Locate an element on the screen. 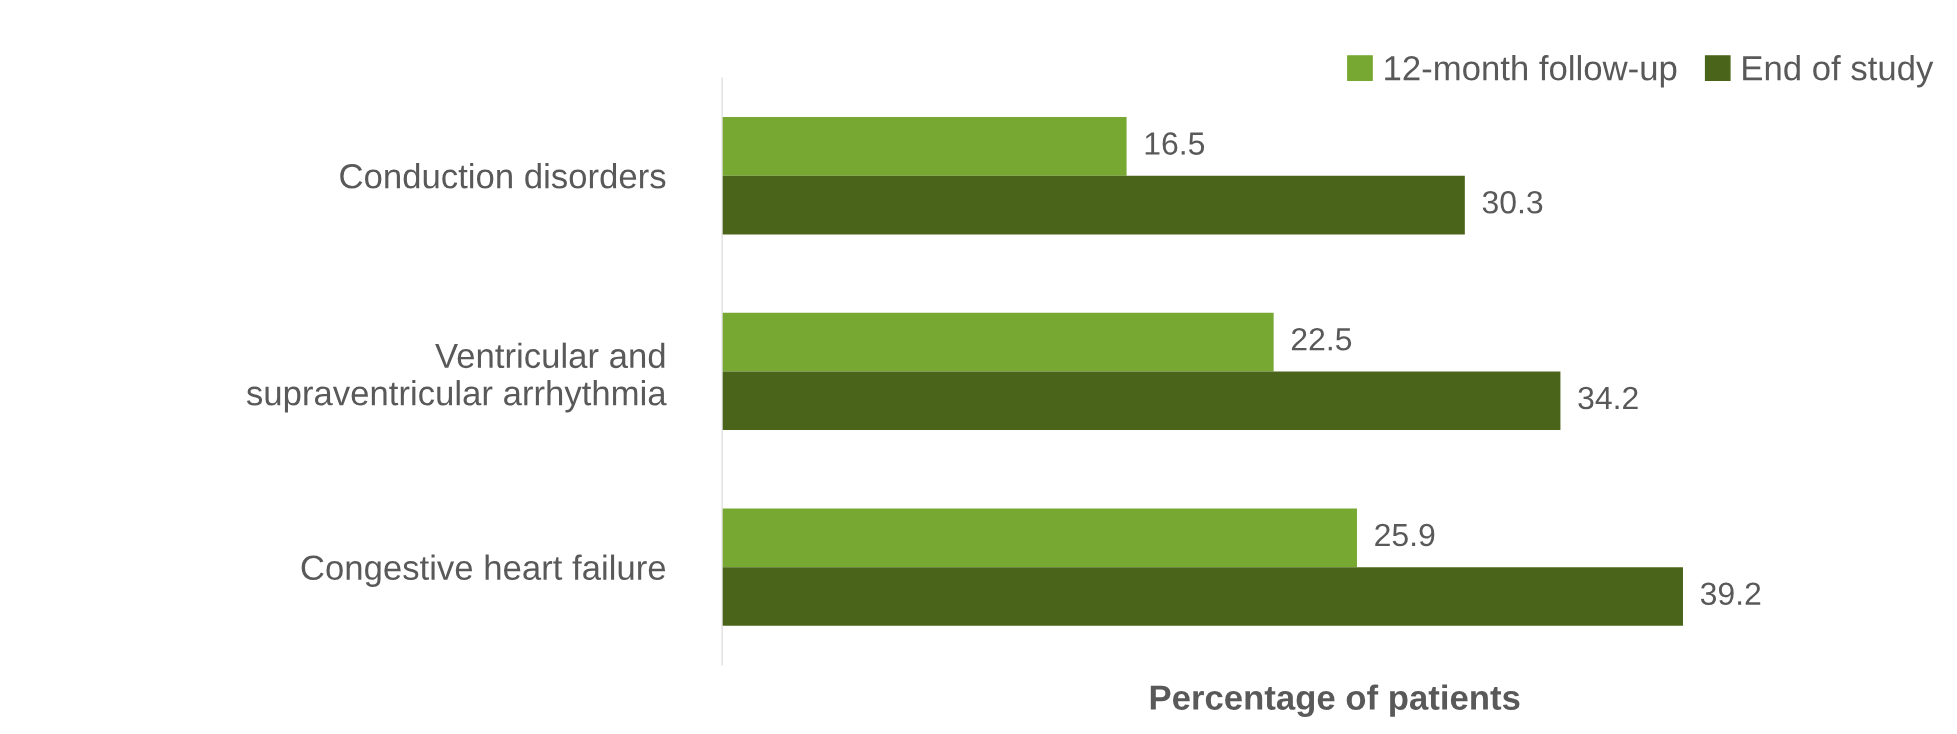 The height and width of the screenshot is (734, 1957). data-label: 30.3 is located at coordinates (1512, 202).